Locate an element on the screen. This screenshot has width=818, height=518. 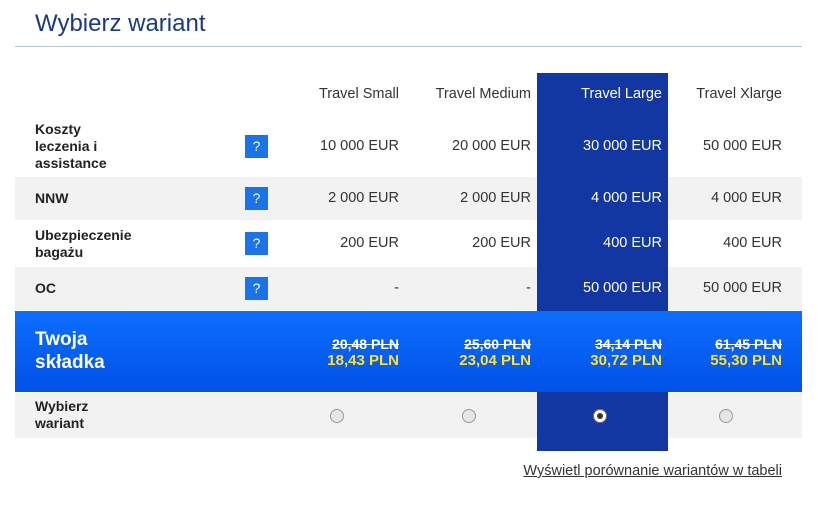
new-price: 18,43 PLN is located at coordinates (363, 360).